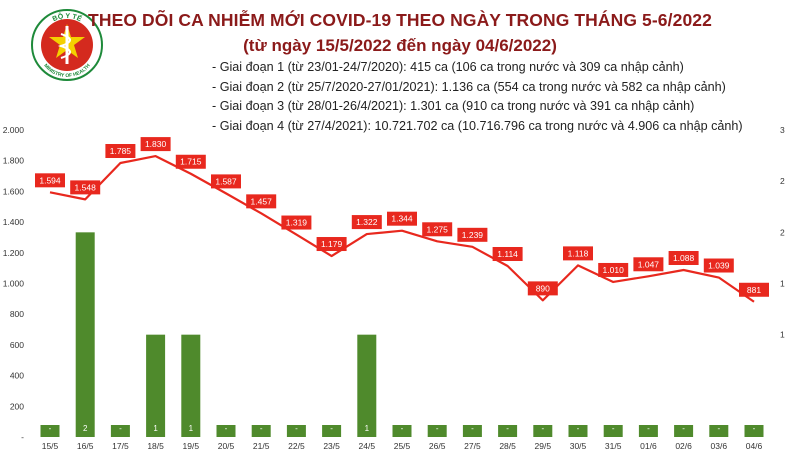 This screenshot has height=450, width=800. I want to click on x-axis-tick-label: 27/5, so click(472, 445).